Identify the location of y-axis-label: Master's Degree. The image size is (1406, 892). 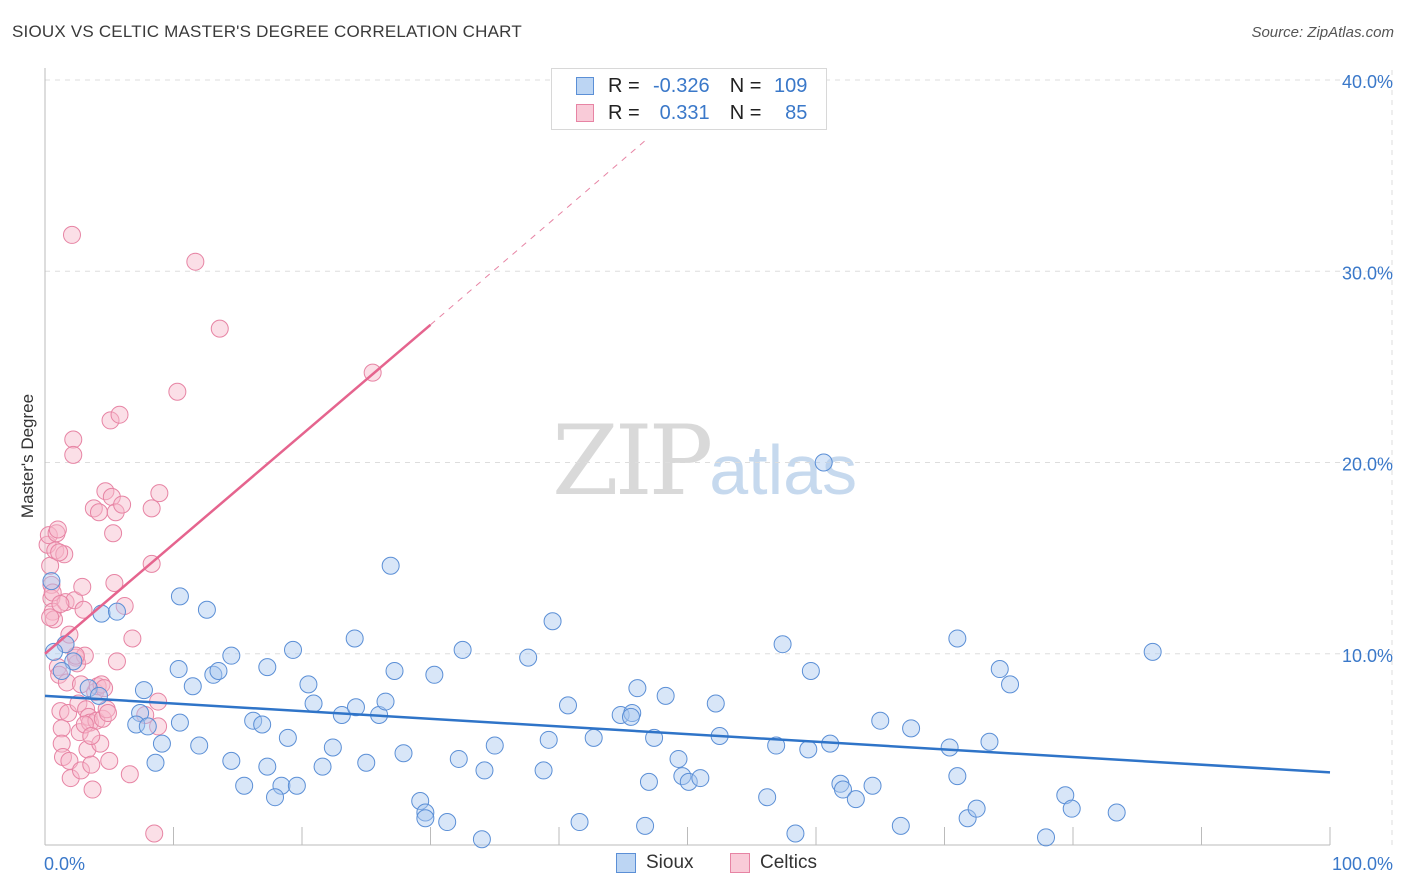
(27, 456).